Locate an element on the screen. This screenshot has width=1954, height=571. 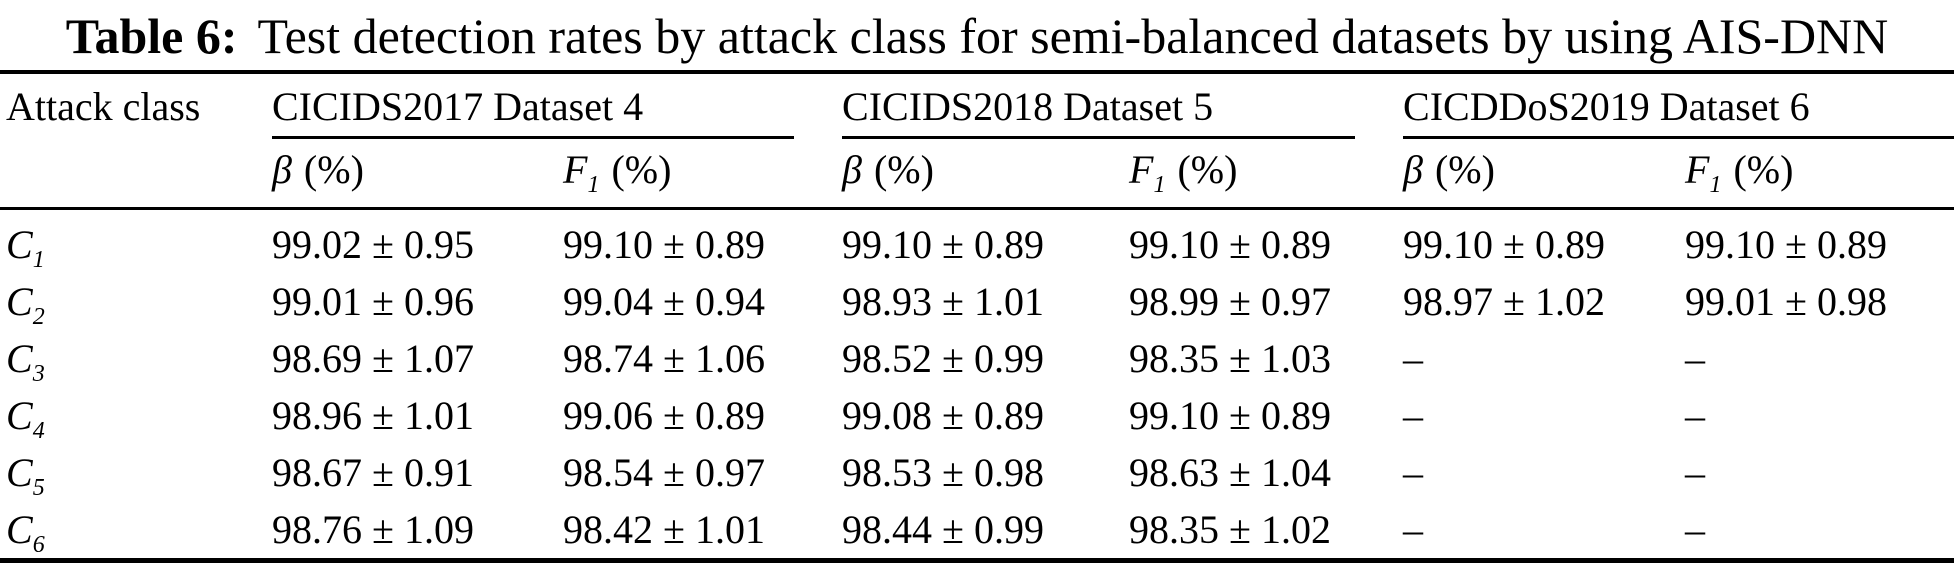
row-label: C5 is located at coordinates (136, 472).